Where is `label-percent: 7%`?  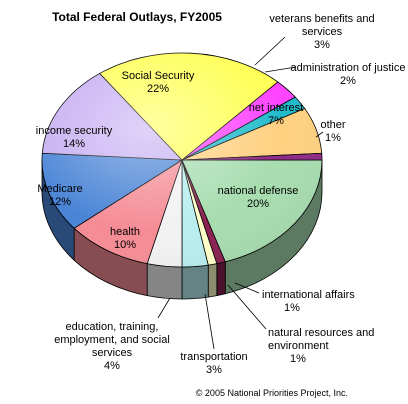
label-percent: 7% is located at coordinates (276, 121).